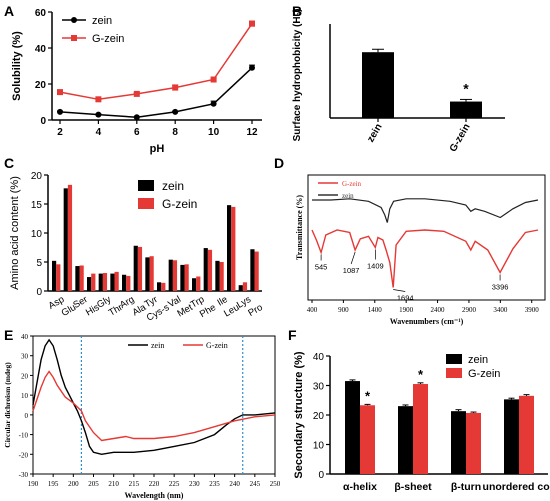  Describe the element at coordinates (154, 495) in the screenshot. I see `x-axis-title: Wavelength (nm)` at that location.